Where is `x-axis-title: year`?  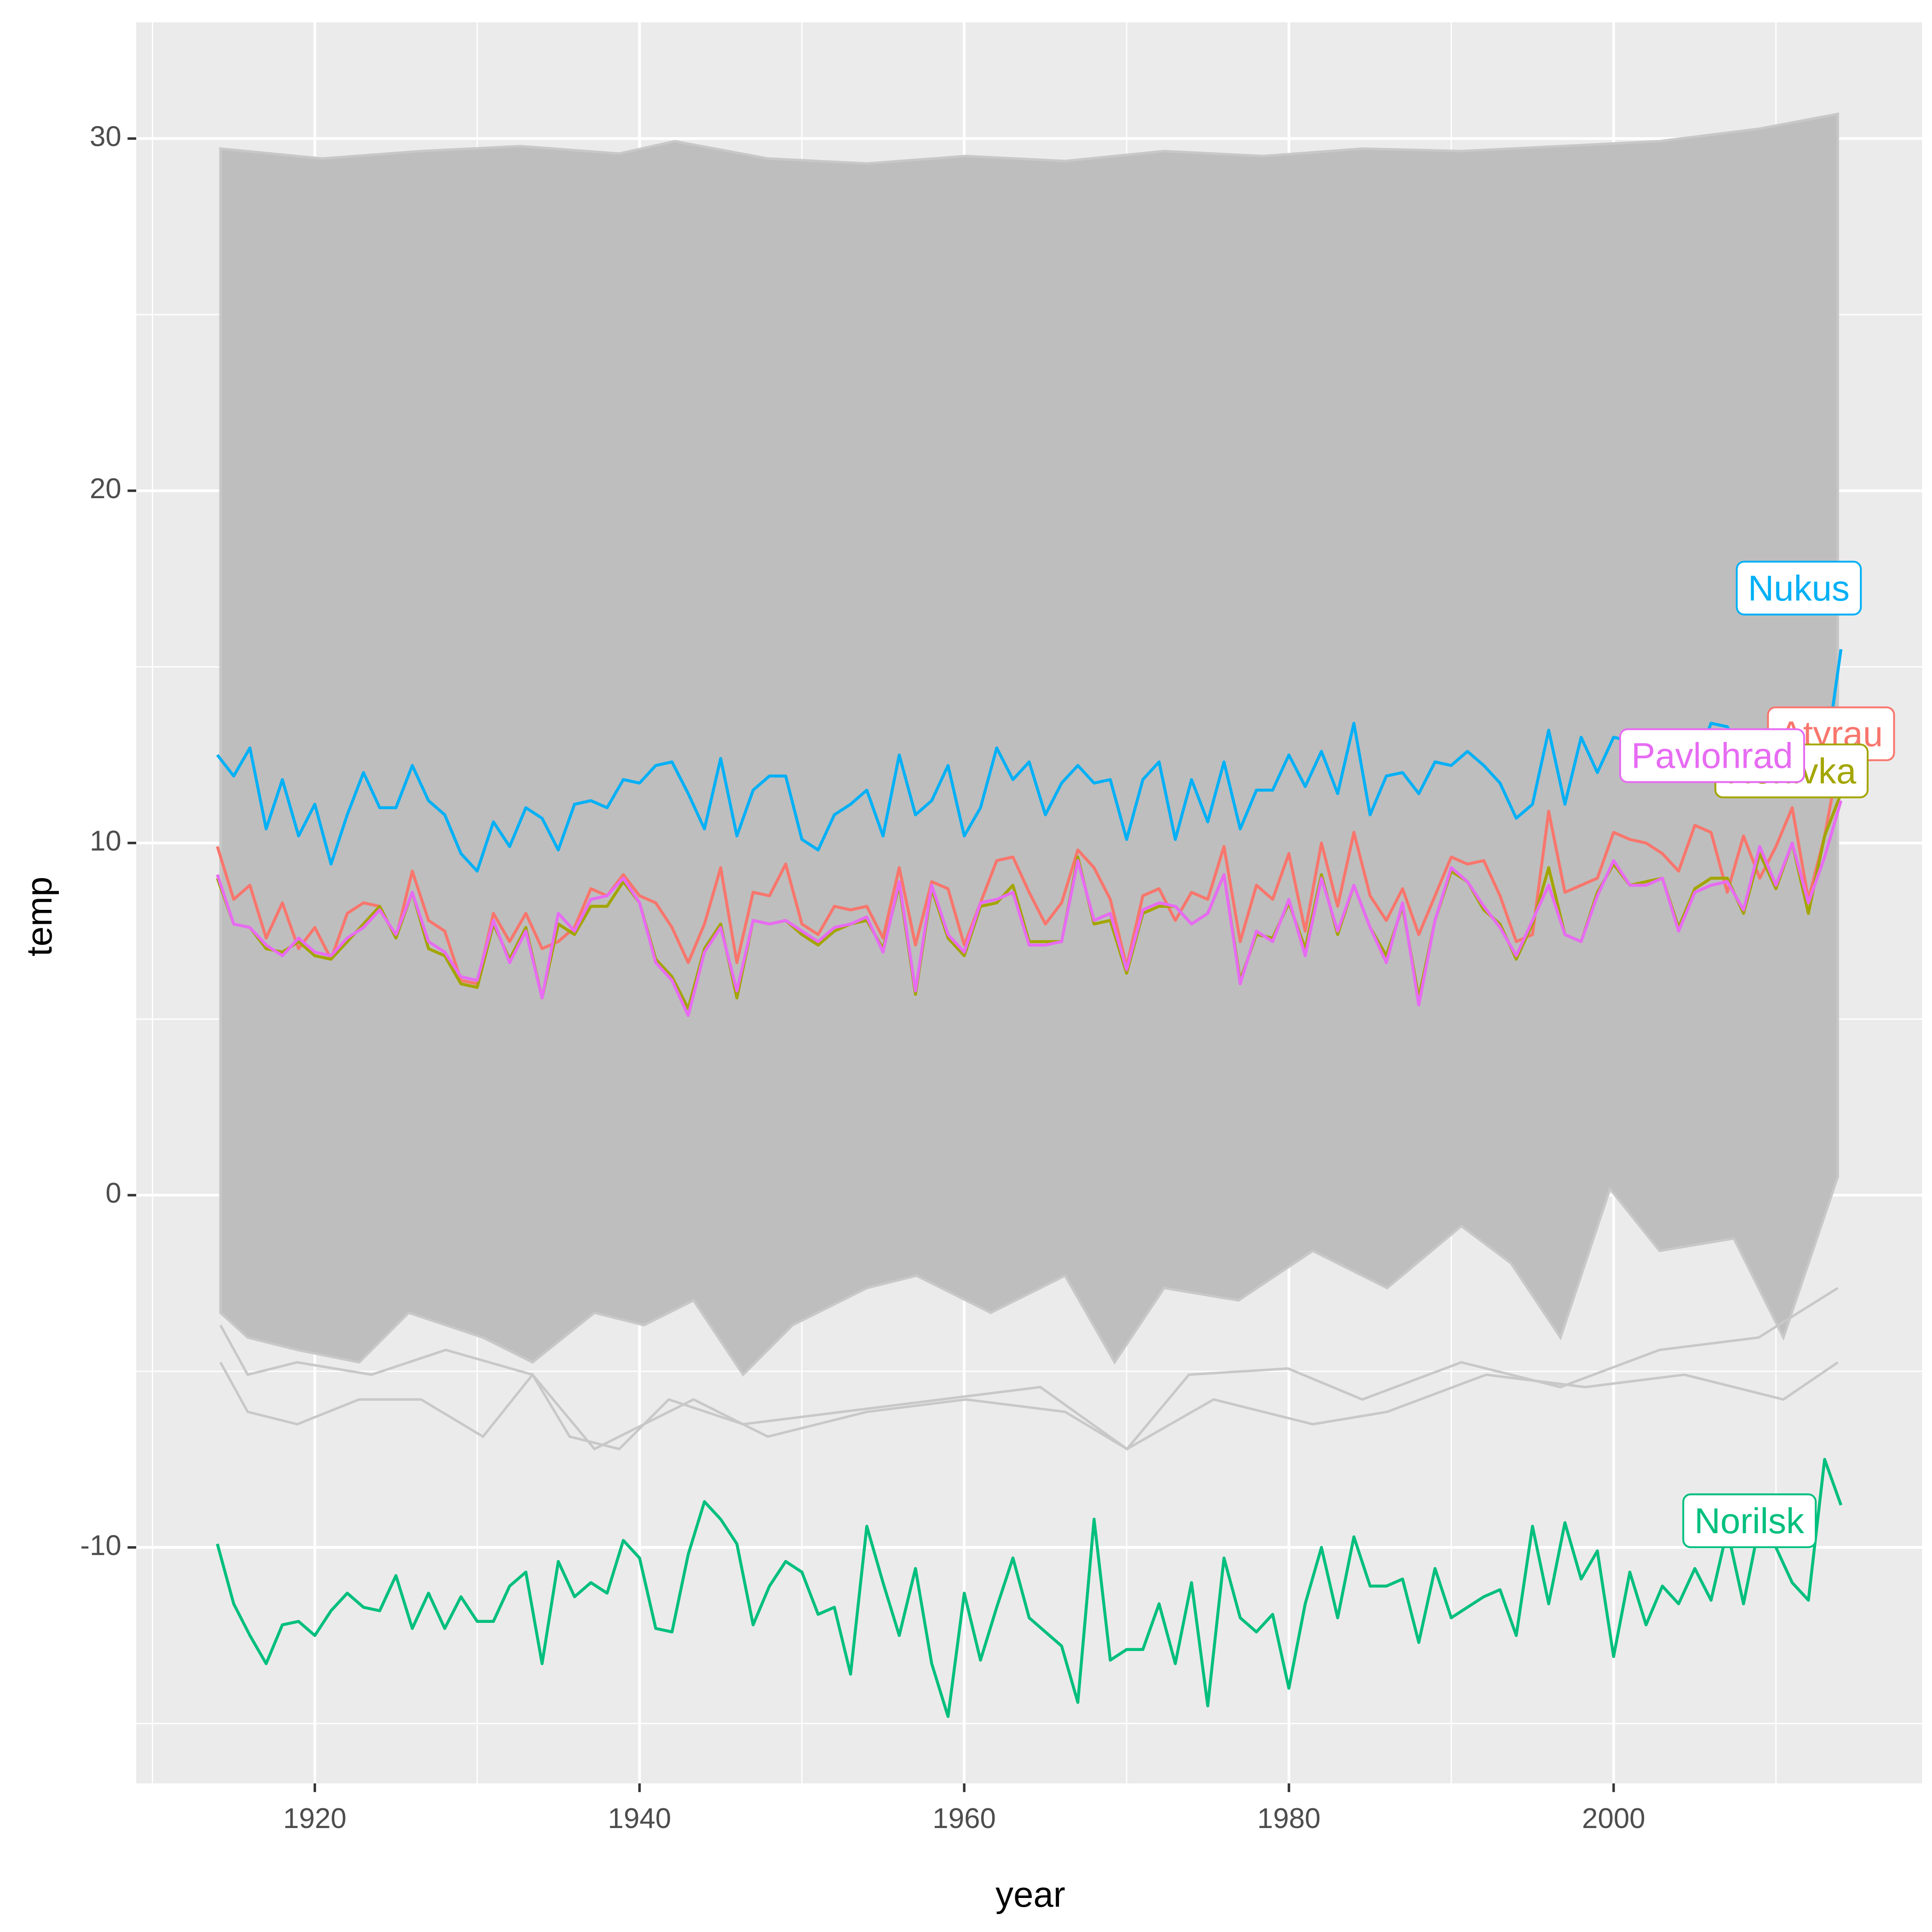
x-axis-title: year is located at coordinates (1030, 1894).